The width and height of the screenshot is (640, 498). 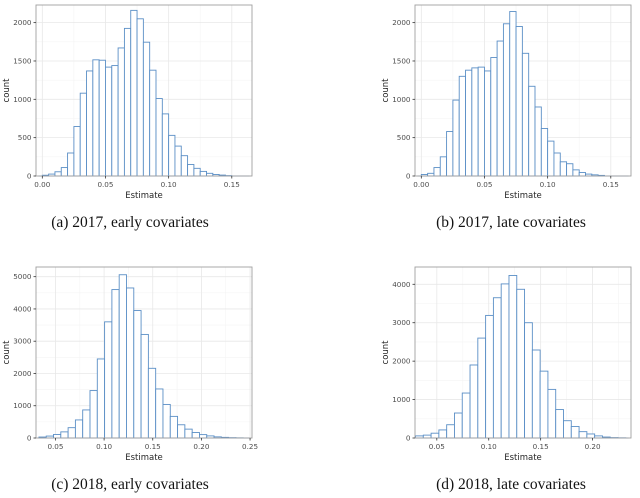 I want to click on svg-text: 5000, so click(x=22, y=276).